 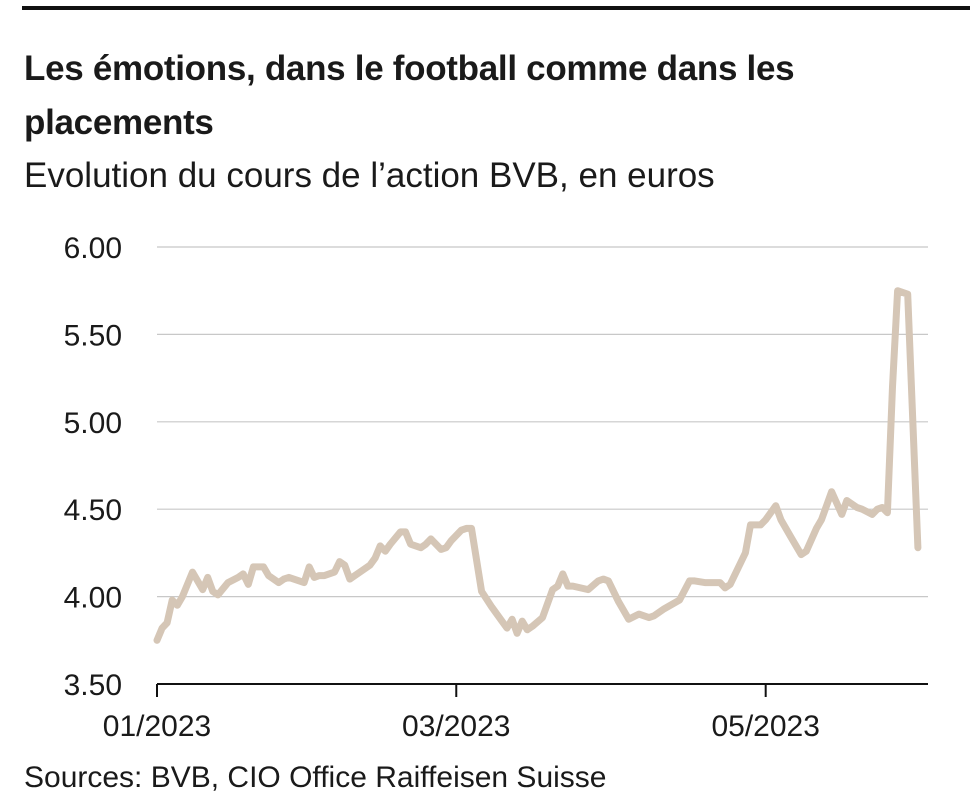 What do you see at coordinates (496, 8) in the screenshot?
I see `top-rule` at bounding box center [496, 8].